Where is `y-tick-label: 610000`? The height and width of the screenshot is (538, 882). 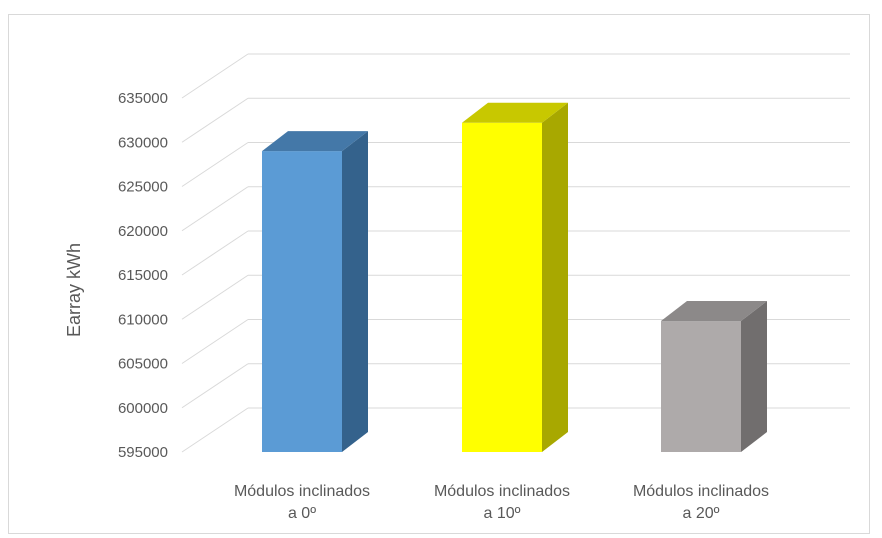
y-tick-label: 610000 is located at coordinates (143, 319).